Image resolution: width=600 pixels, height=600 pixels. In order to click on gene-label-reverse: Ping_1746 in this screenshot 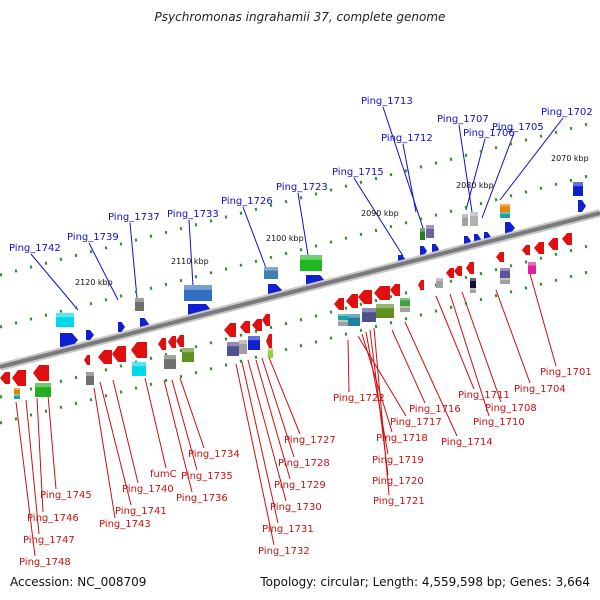, I will do `click(53, 518)`.